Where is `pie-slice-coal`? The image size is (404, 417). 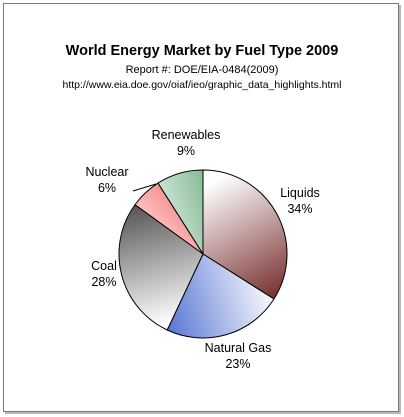
pie-slice-coal is located at coordinates (161, 267).